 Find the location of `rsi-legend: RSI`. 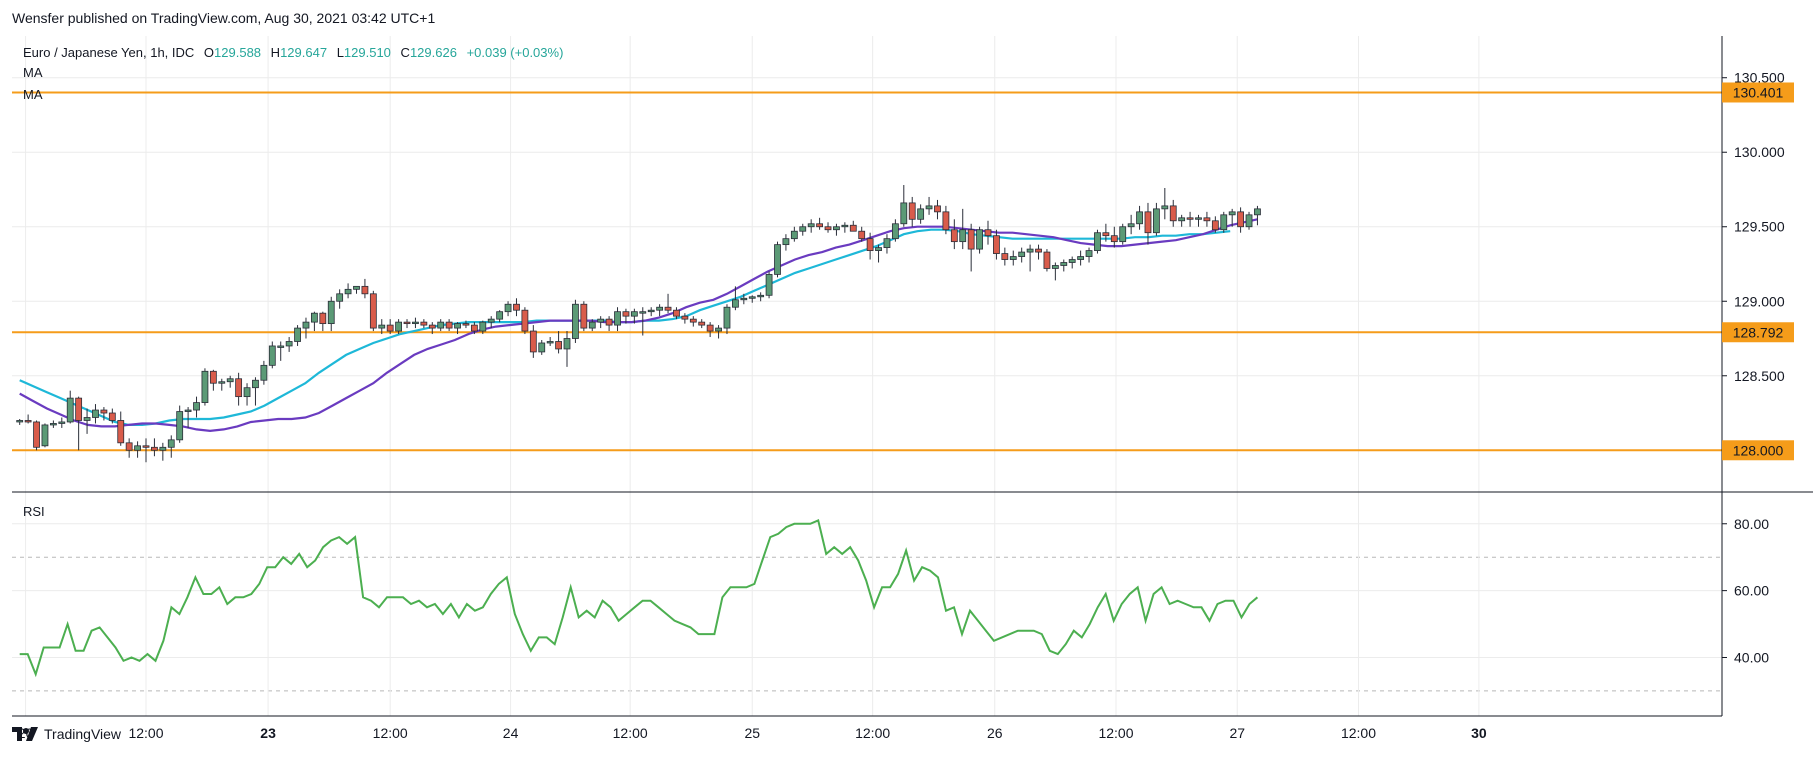

rsi-legend: RSI is located at coordinates (34, 511).